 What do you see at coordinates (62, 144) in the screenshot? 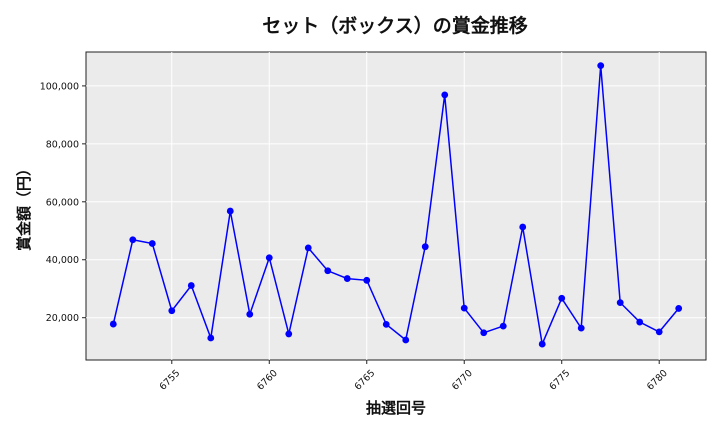
I see `y-tick-label: 80,000` at bounding box center [62, 144].